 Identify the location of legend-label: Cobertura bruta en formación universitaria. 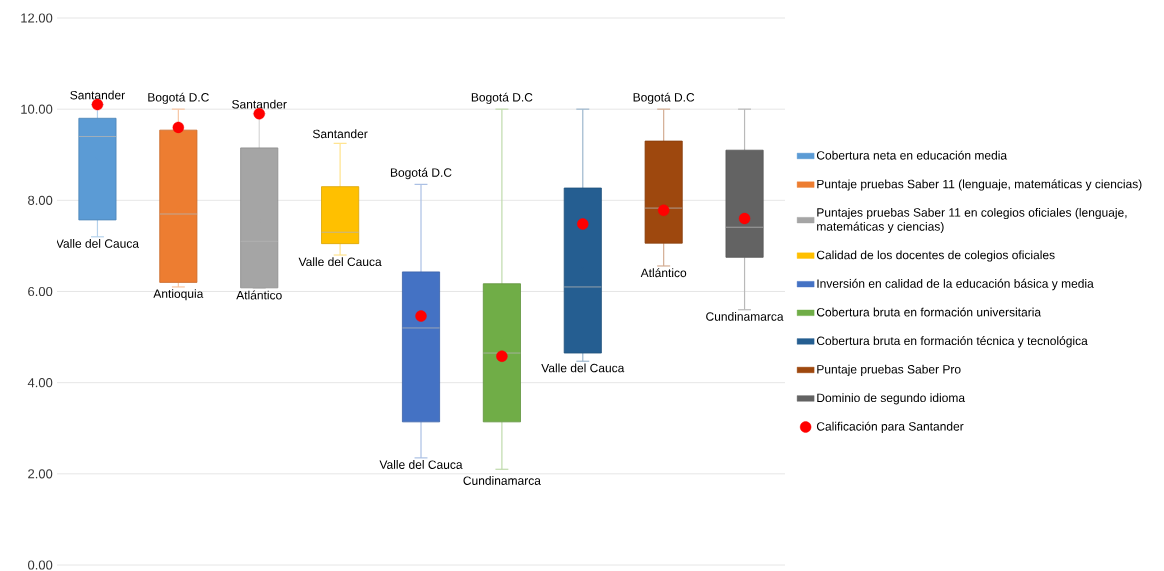
(929, 312).